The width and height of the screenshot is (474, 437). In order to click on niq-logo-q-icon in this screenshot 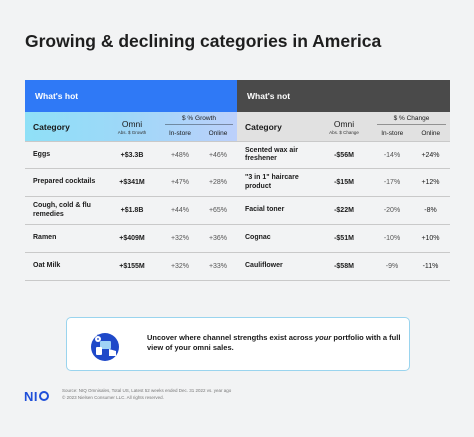, I will do `click(44, 396)`.